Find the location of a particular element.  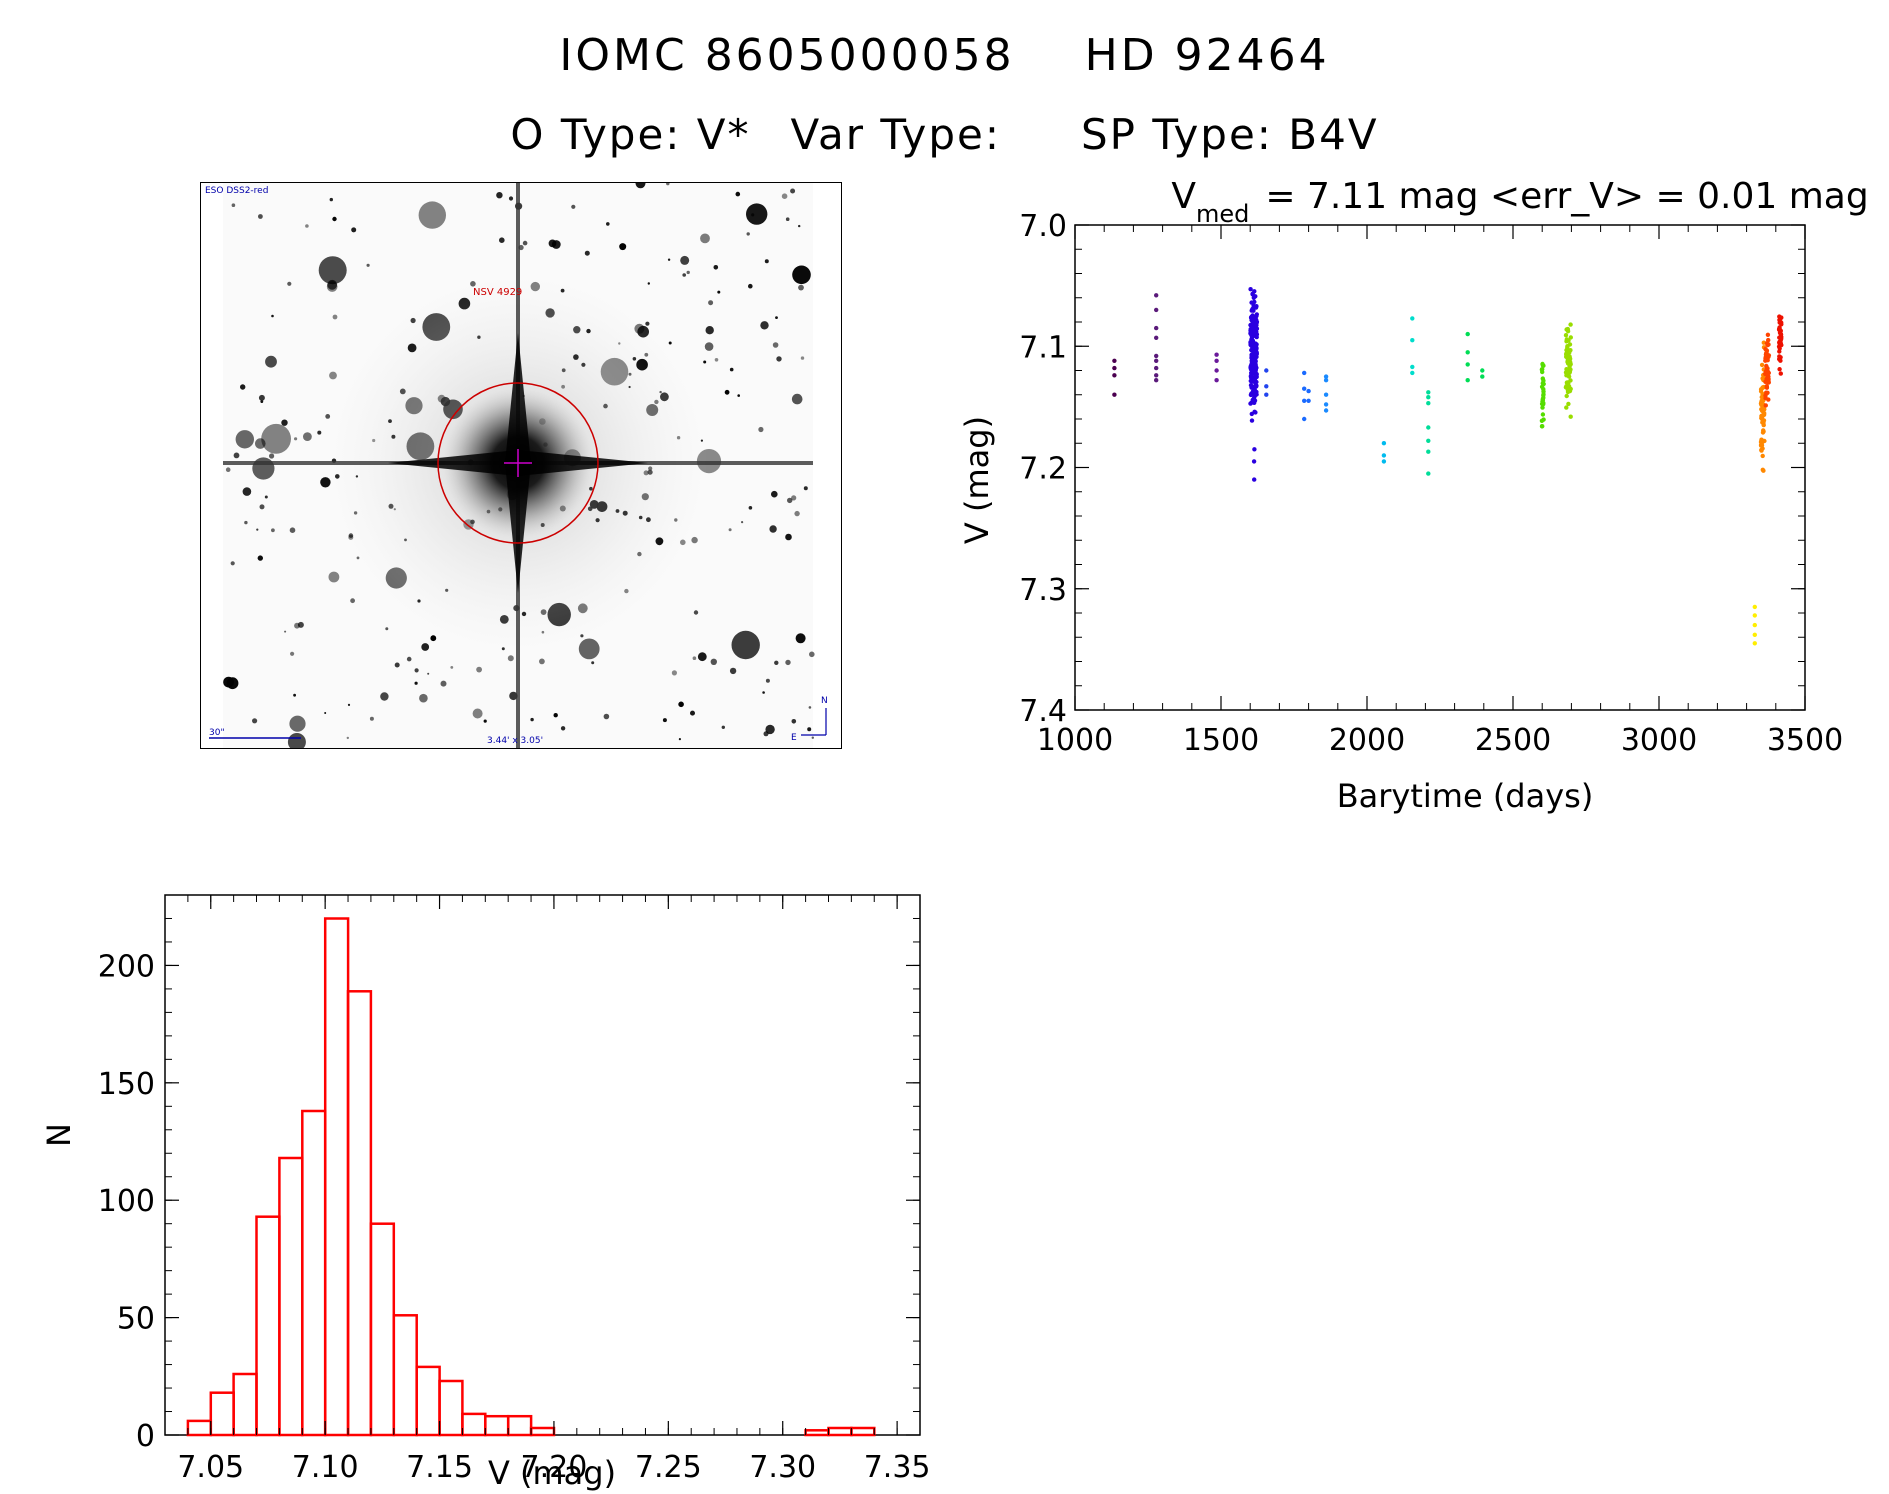

aperture-circle is located at coordinates (518, 463).